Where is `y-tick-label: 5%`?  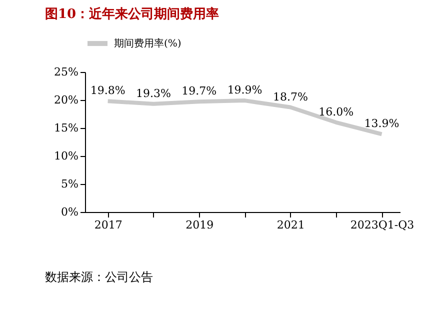
y-tick-label: 5% is located at coordinates (69, 184).